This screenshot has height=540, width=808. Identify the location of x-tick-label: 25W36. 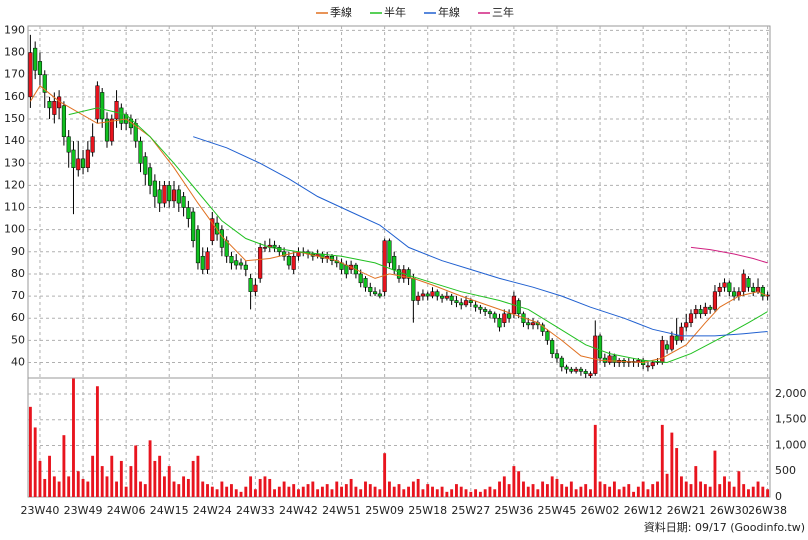
(513, 510).